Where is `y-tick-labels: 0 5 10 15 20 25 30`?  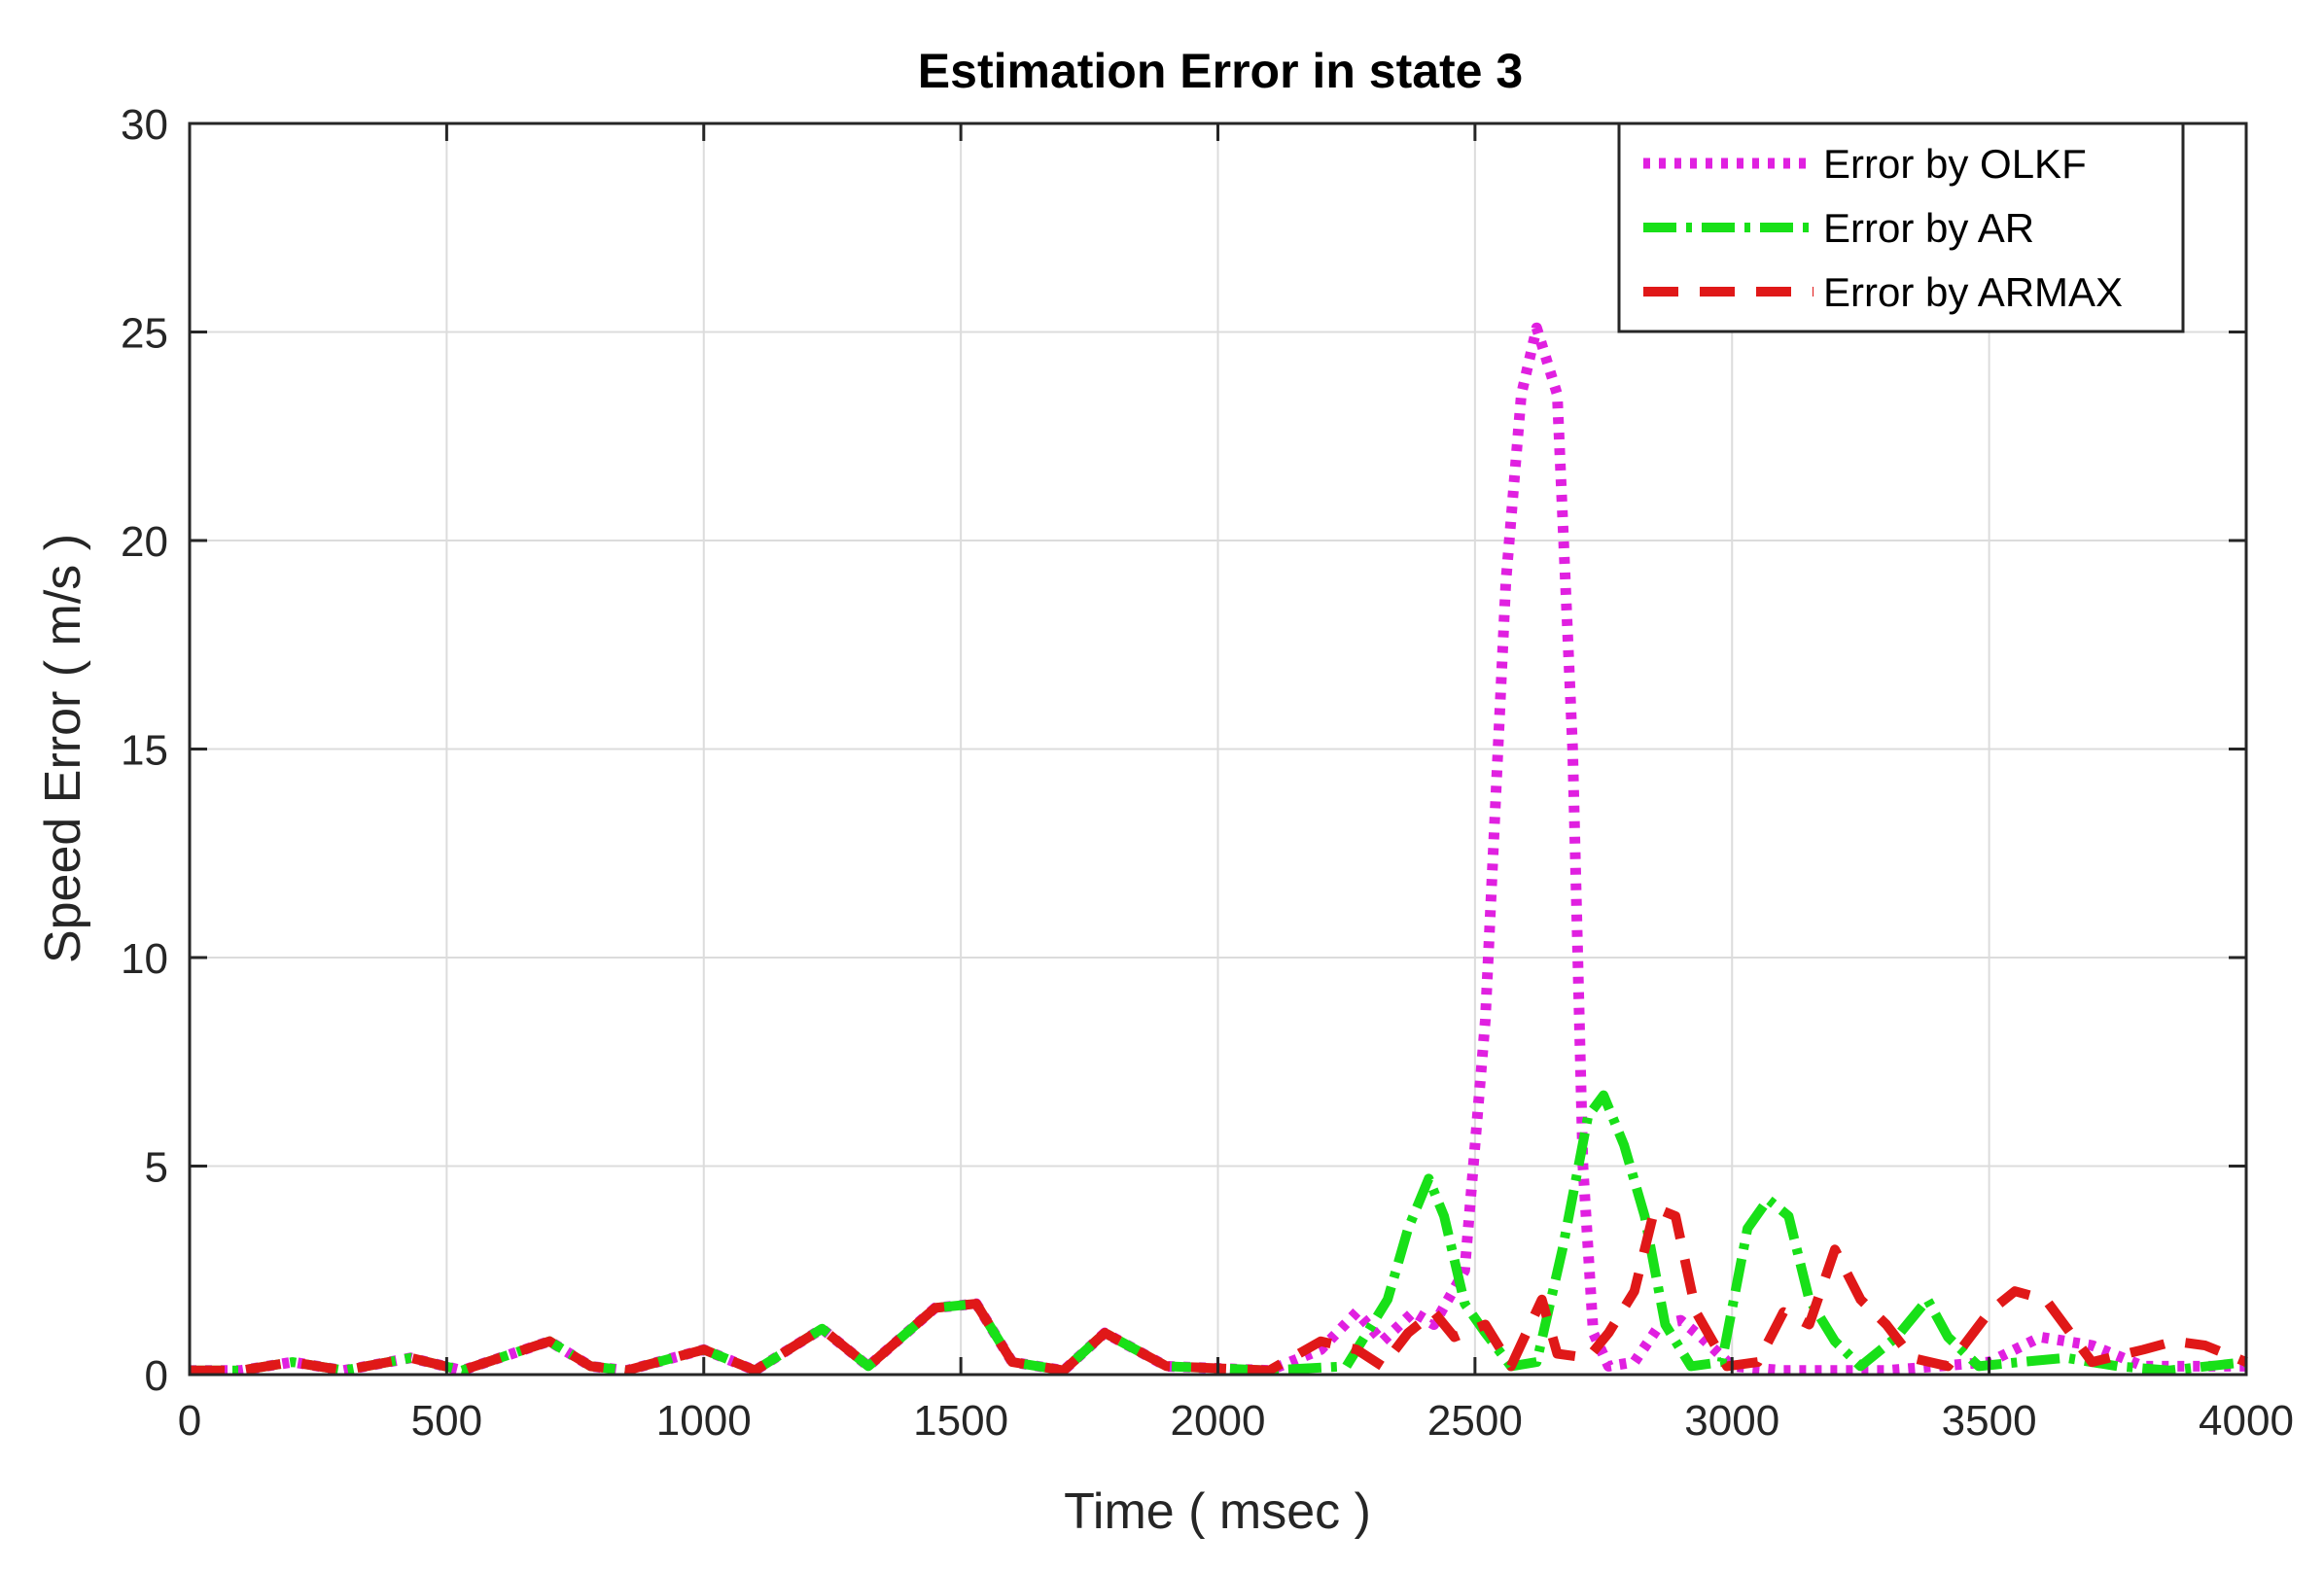 y-tick-labels: 0 5 10 15 20 25 30 is located at coordinates (144, 751).